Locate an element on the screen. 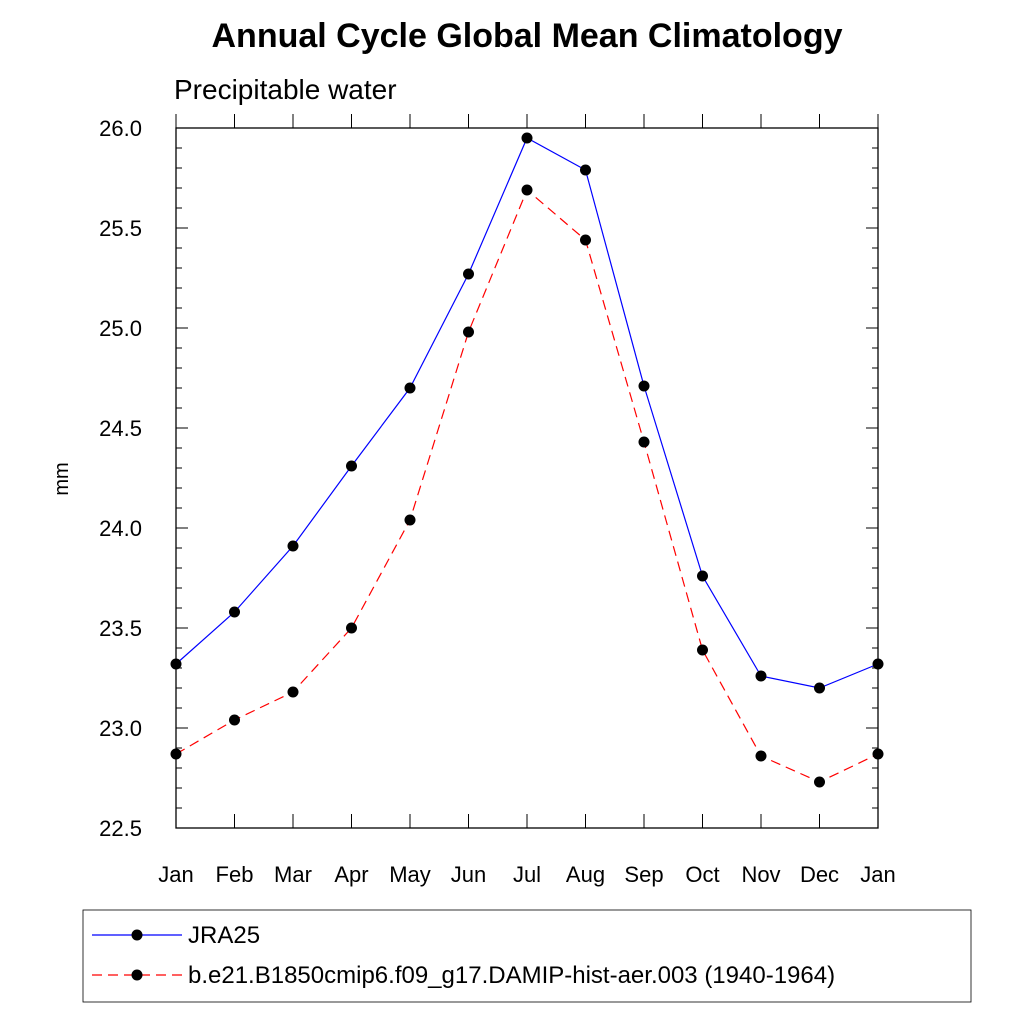 This screenshot has width=1024, height=1024. x-tick-label: Oct is located at coordinates (702, 874).